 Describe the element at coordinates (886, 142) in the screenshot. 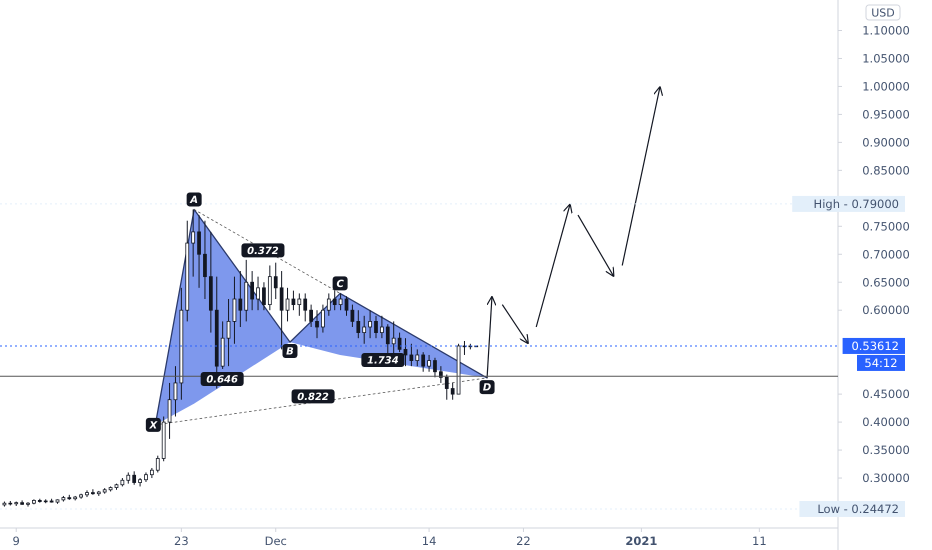

I see `y-tick-label: 0.90000` at that location.